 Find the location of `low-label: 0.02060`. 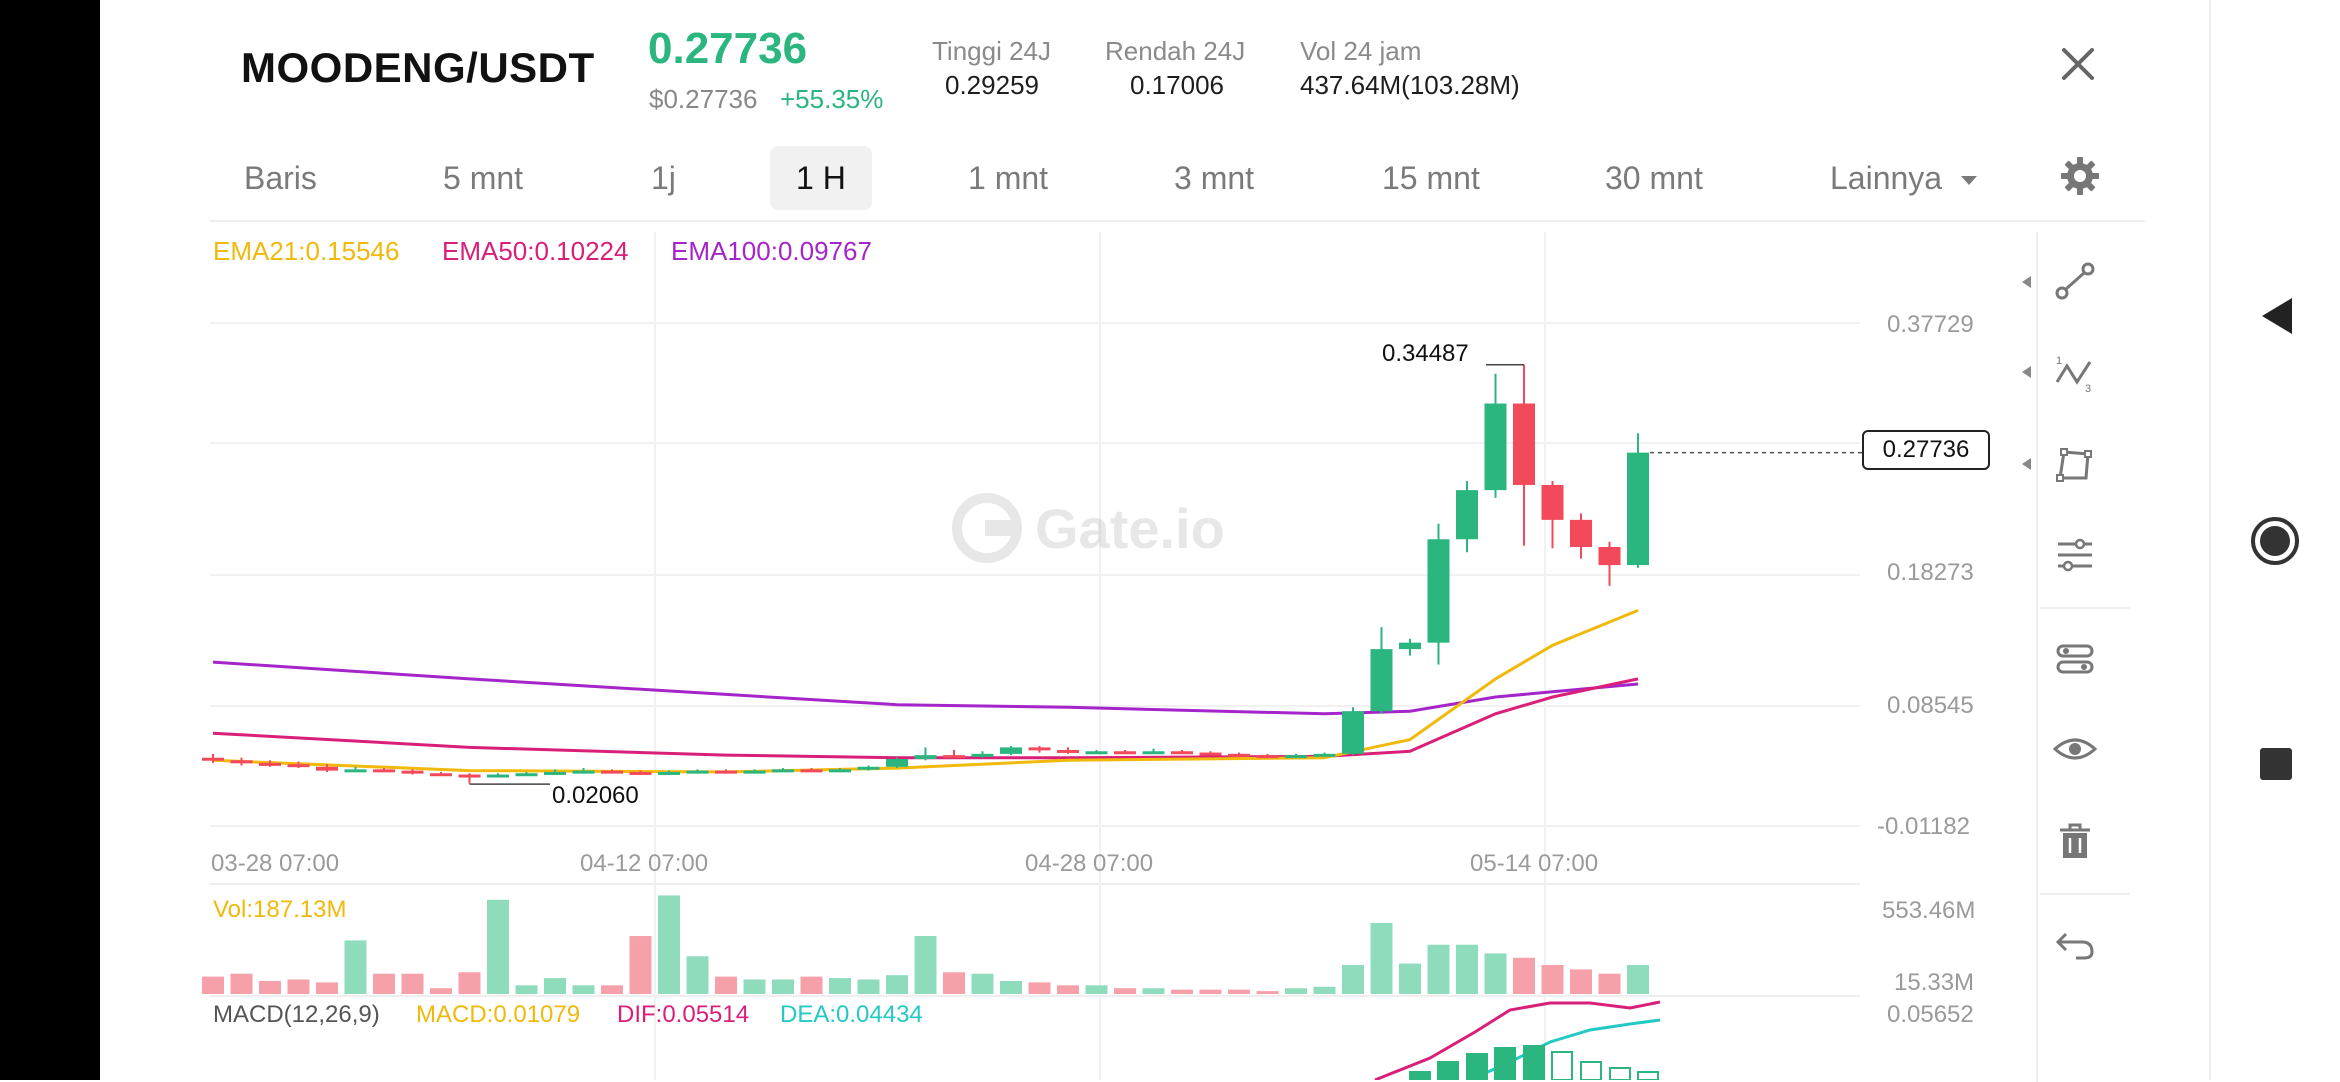

low-label: 0.02060 is located at coordinates (595, 795).